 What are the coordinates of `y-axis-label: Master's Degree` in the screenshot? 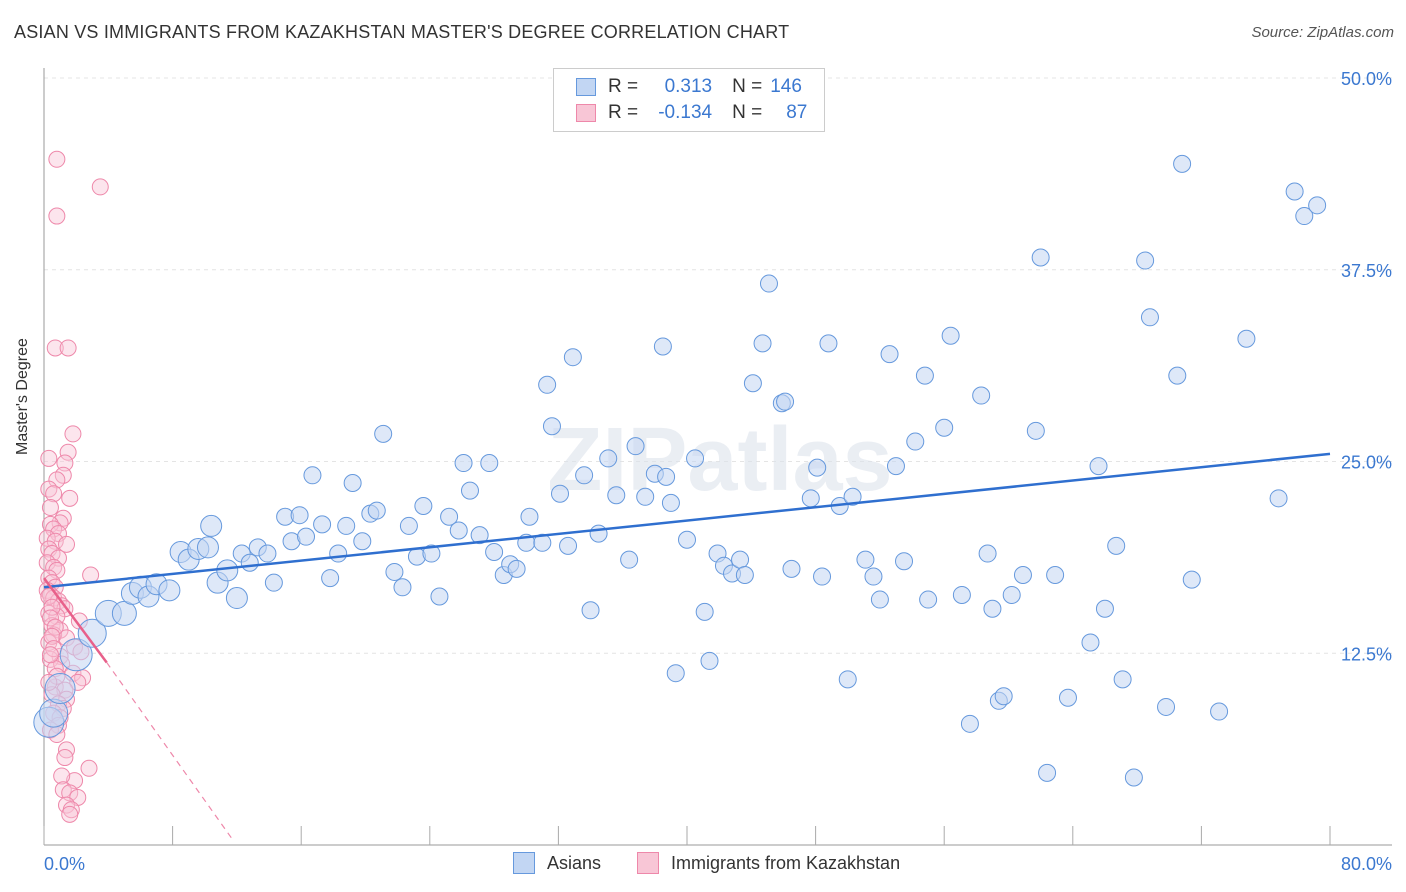 It's located at (22, 396).